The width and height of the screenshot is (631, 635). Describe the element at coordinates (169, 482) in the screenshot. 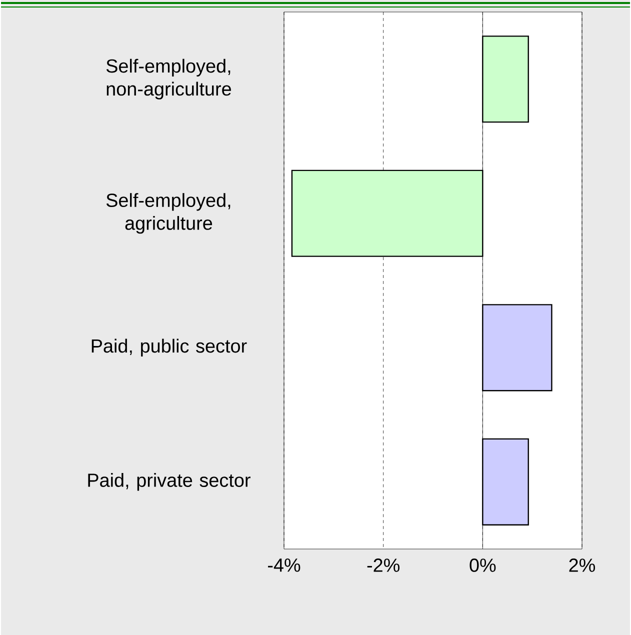

I see `y-tick-label: Paid, private sector` at that location.